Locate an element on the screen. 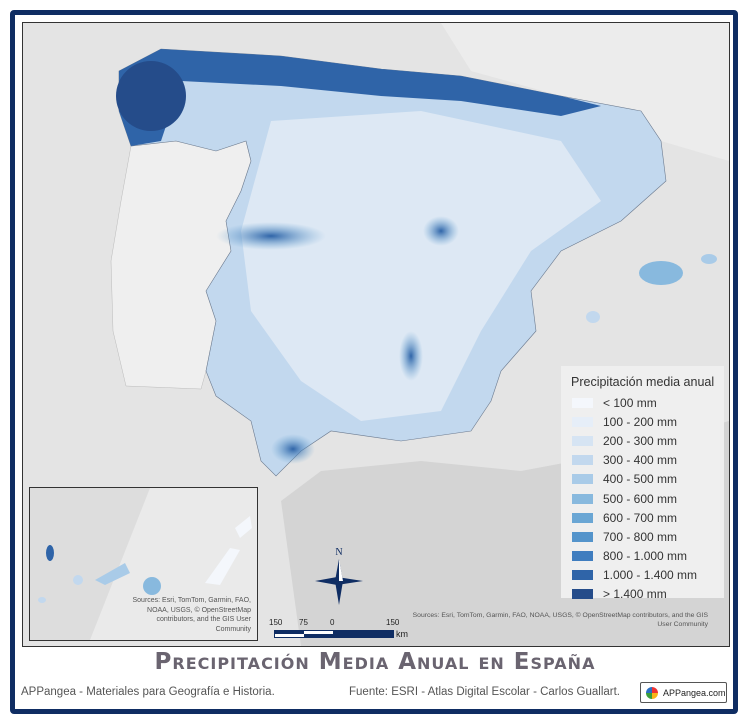  legend-label: 1.000 - 1.400 mm is located at coordinates (650, 575).